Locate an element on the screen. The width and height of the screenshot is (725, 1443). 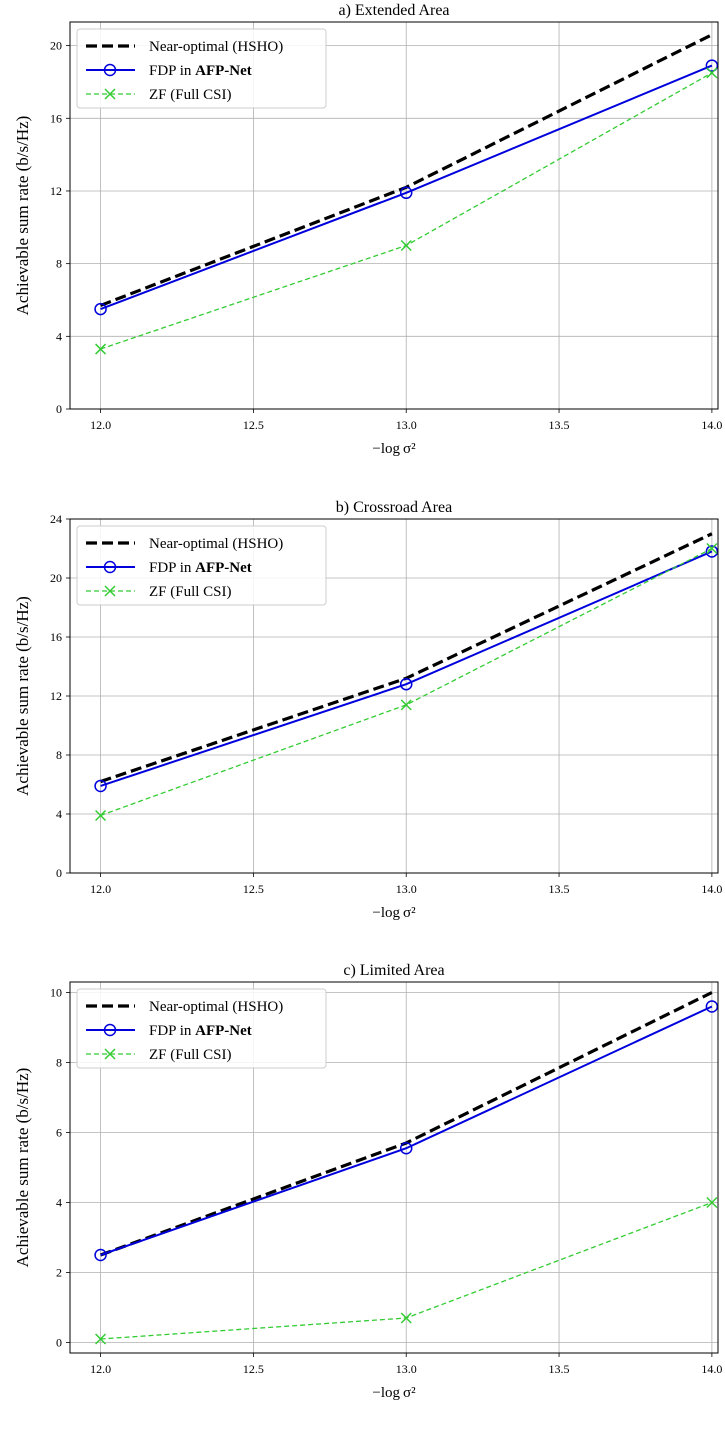
y-tick-label: 12 is located at coordinates (56, 191).